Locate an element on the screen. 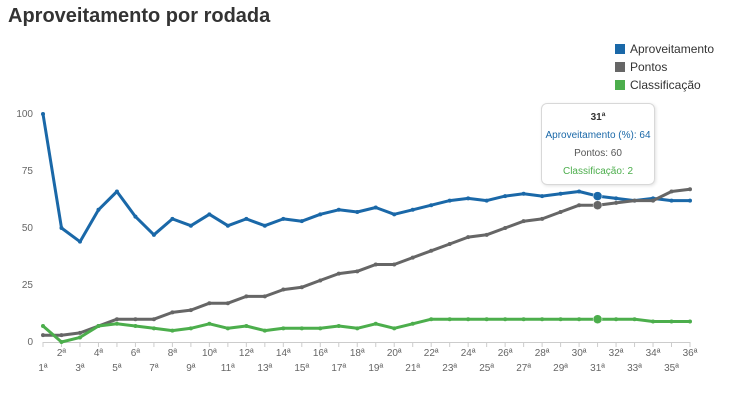 The height and width of the screenshot is (400, 730). highlight-point-pontos is located at coordinates (597, 205).